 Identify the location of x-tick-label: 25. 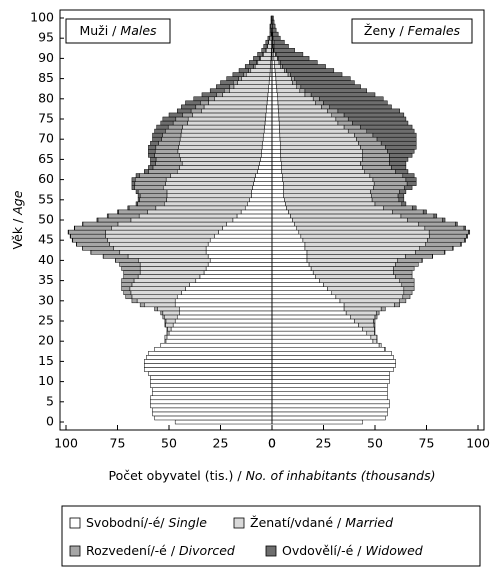
(324, 443).